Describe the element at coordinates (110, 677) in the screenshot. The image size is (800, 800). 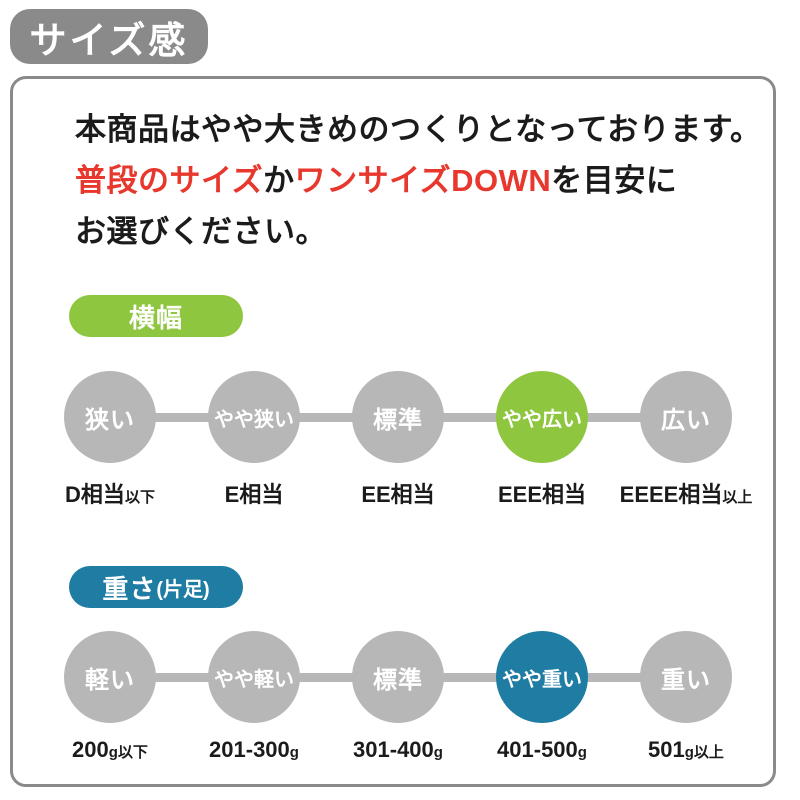
I see `weight-circle-light: 軽い` at that location.